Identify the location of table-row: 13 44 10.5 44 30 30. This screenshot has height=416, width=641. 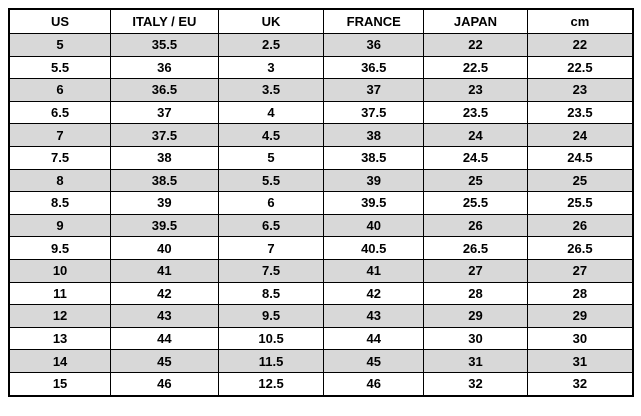
(321, 338).